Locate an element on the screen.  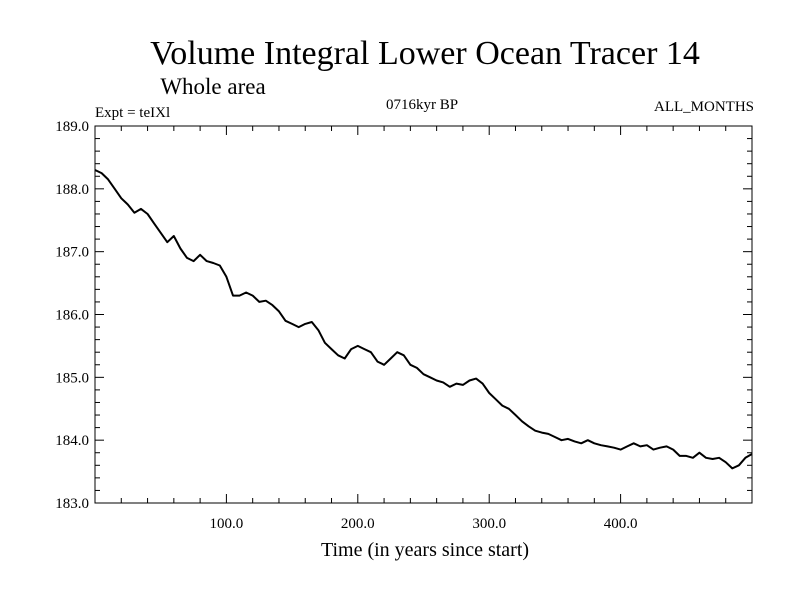
x-tick-label: 100.0 is located at coordinates (227, 524).